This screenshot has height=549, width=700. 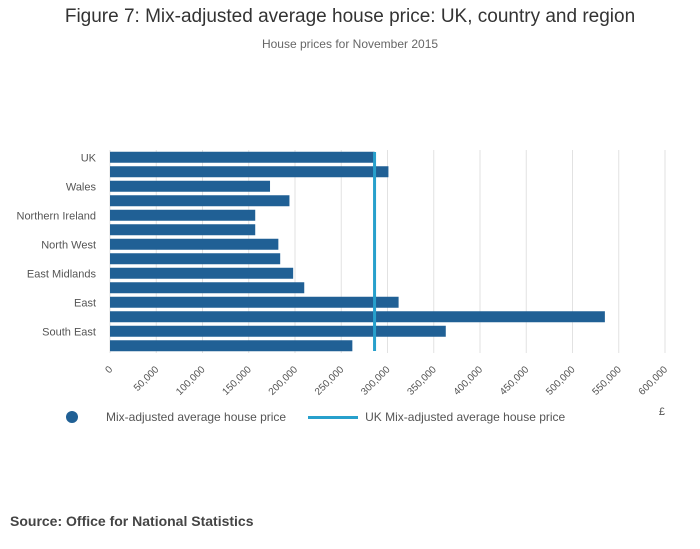 I want to click on category-label: Wales, so click(x=81, y=187).